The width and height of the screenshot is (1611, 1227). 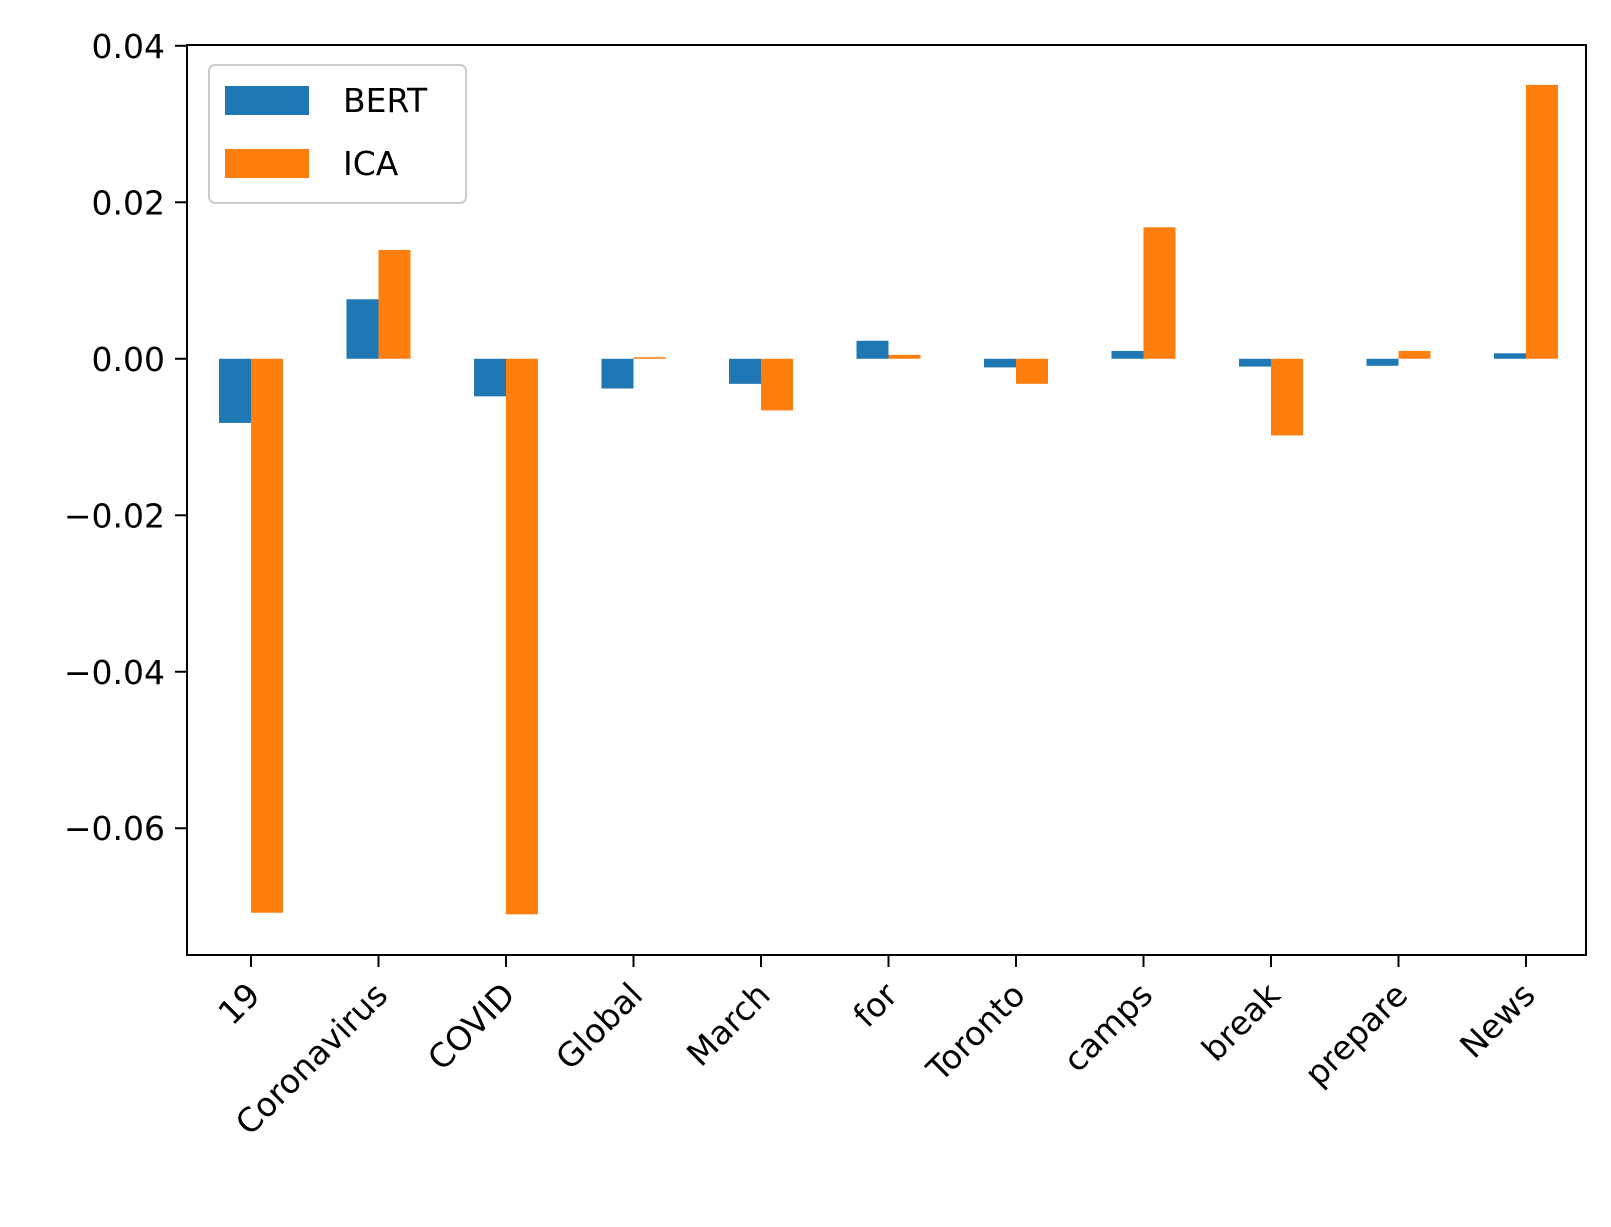 What do you see at coordinates (362, 329) in the screenshot?
I see `bar-bert-coronavirus` at bounding box center [362, 329].